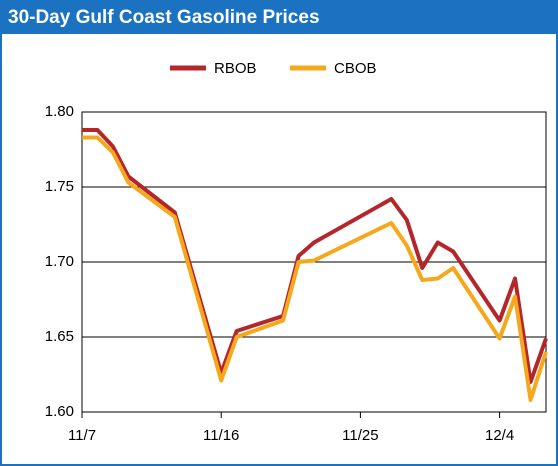 Image resolution: width=558 pixels, height=466 pixels. Describe the element at coordinates (499, 435) in the screenshot. I see `x-tick-label: 12/4` at that location.